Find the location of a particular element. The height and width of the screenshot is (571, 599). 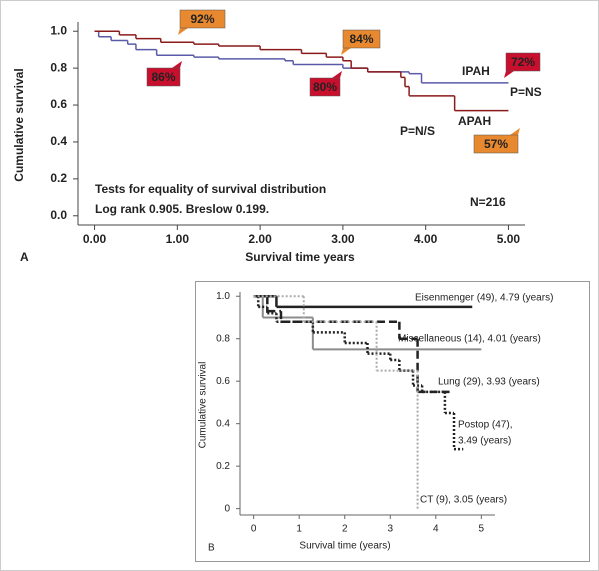

callout-text: 92% is located at coordinates (202, 19).